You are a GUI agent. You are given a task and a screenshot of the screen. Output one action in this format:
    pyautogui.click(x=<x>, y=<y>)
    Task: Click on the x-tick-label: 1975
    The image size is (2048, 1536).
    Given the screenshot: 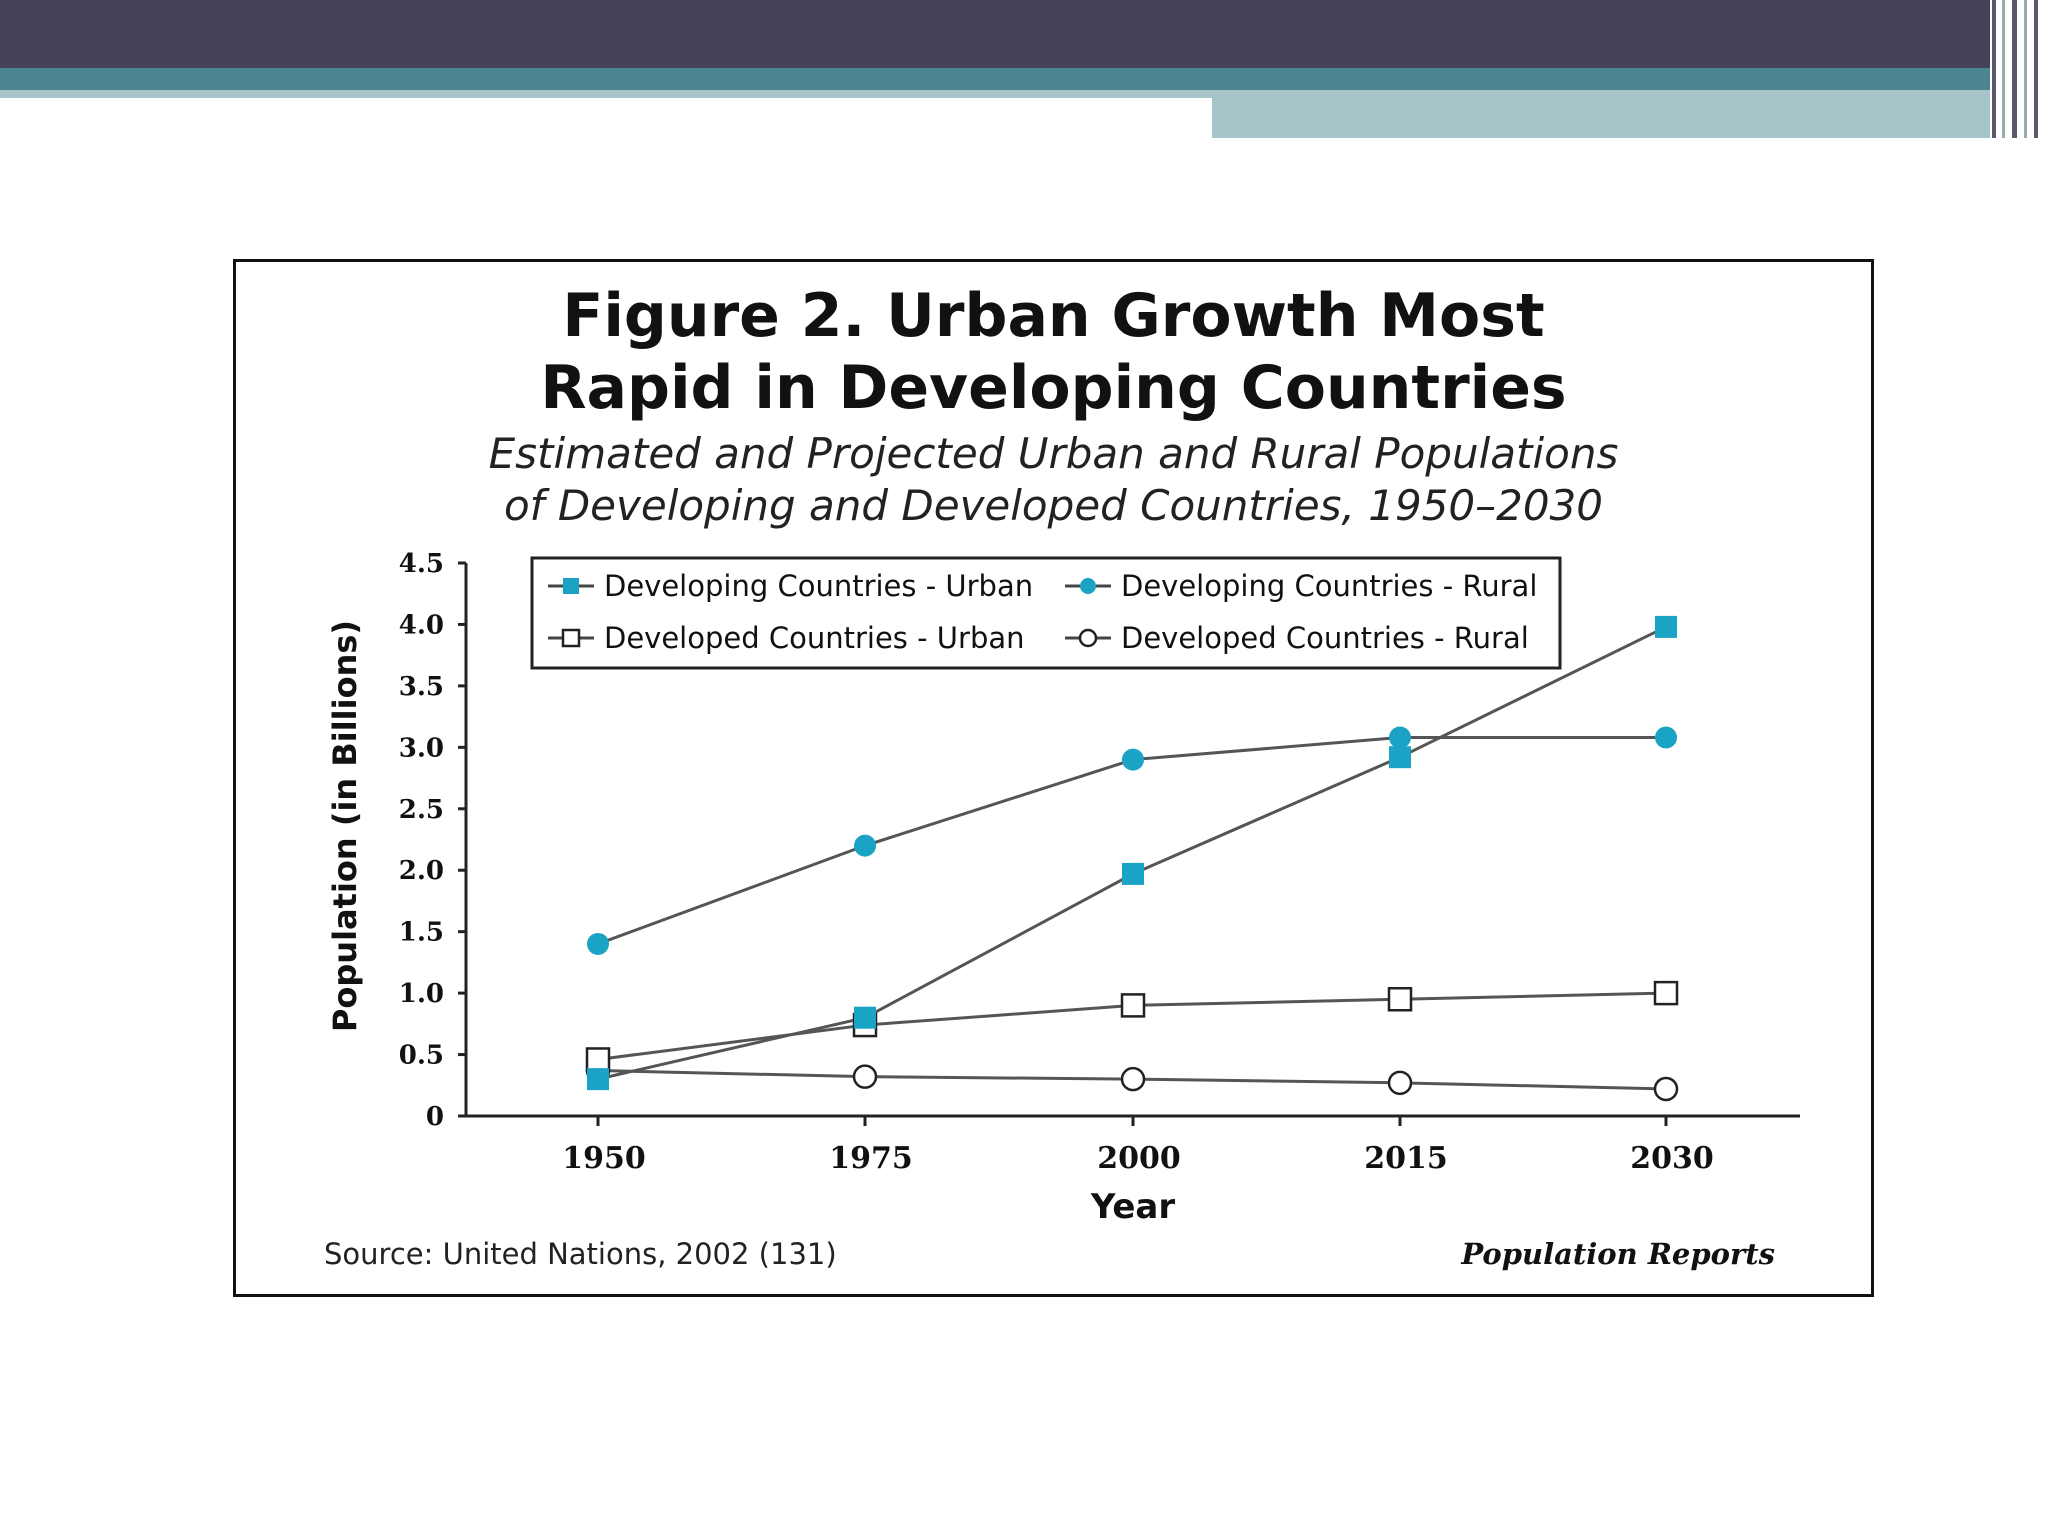 What is the action you would take?
    pyautogui.click(x=871, y=1158)
    